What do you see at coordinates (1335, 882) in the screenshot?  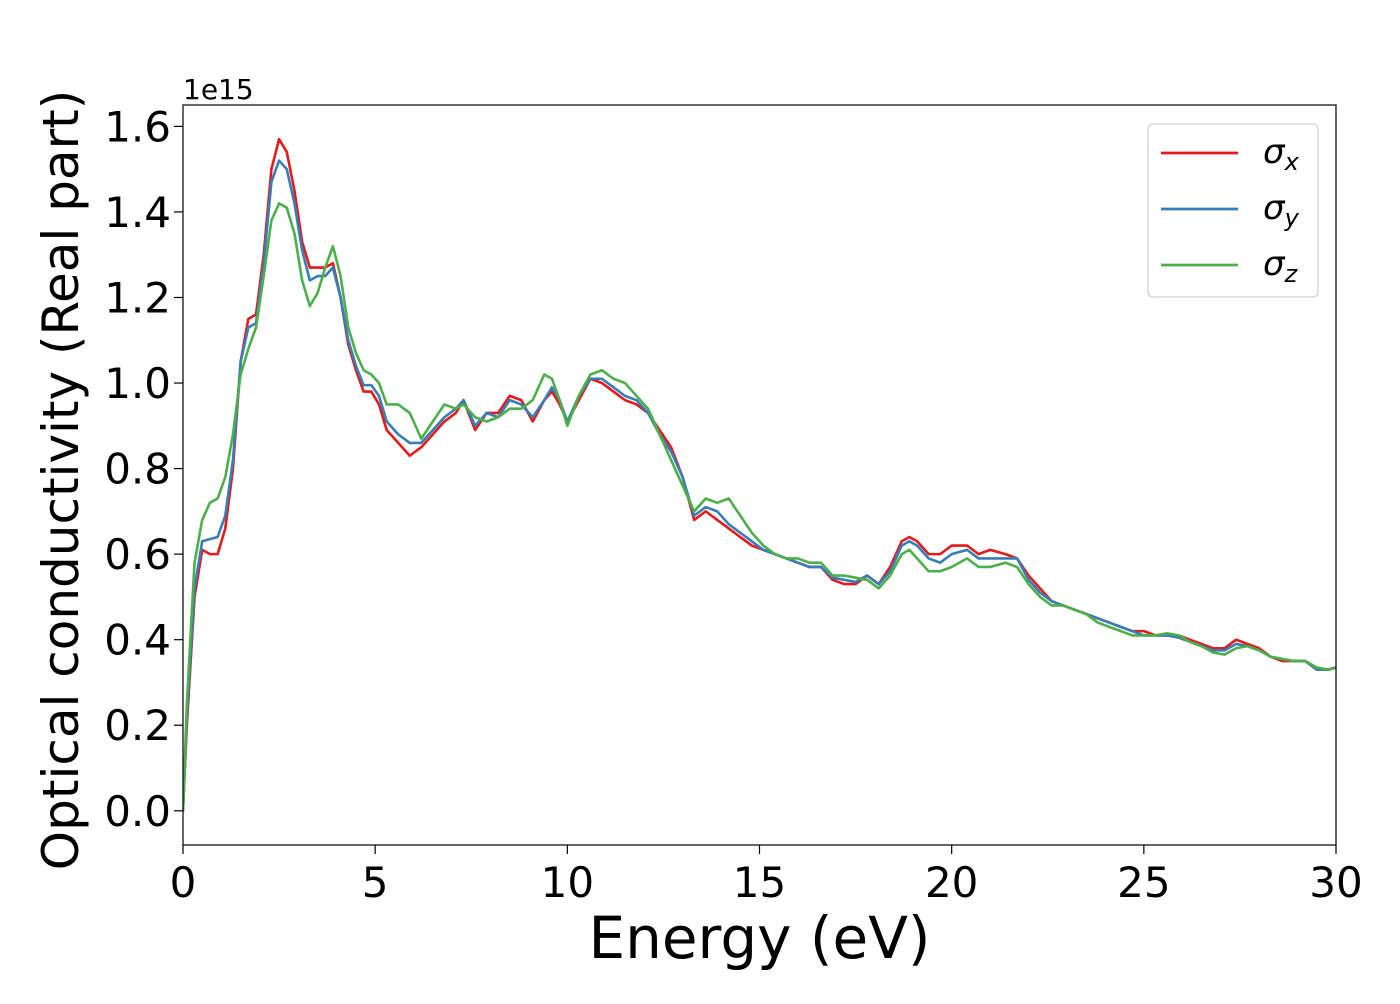 I see `x-tick-label: 30` at bounding box center [1335, 882].